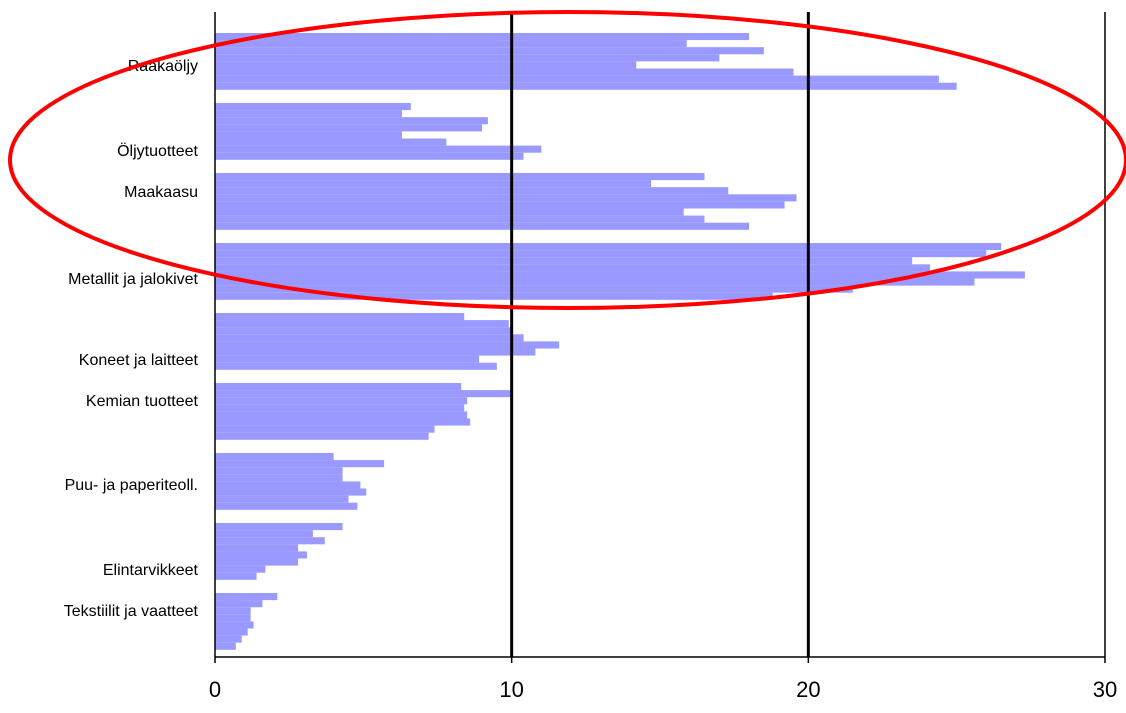 The width and height of the screenshot is (1126, 713). Describe the element at coordinates (157, 151) in the screenshot. I see `category-label: Öljytuotteet` at that location.